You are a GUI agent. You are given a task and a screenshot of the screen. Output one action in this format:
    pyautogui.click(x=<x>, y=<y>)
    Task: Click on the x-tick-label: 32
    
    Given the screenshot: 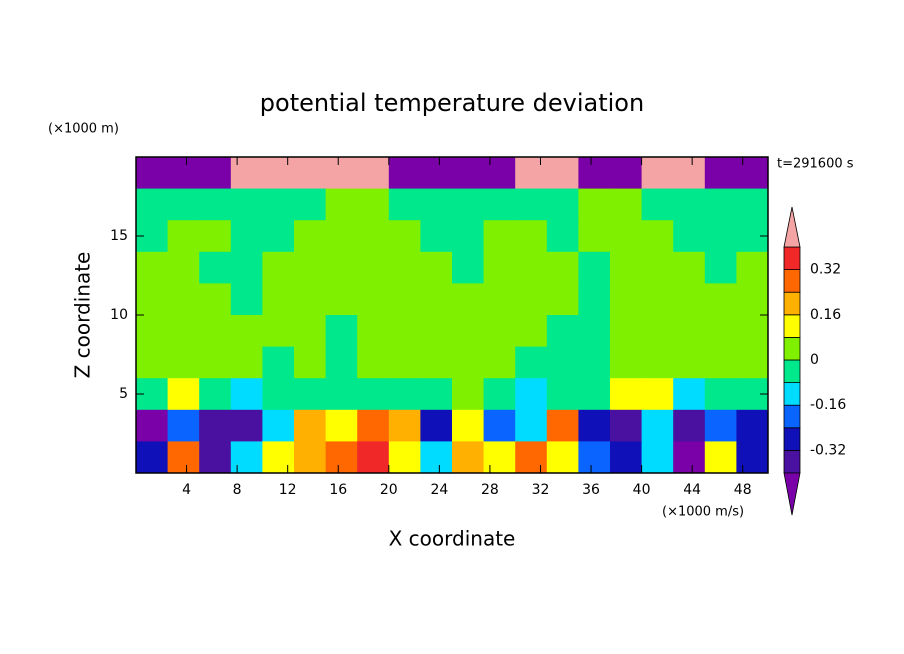 What is the action you would take?
    pyautogui.click(x=541, y=490)
    